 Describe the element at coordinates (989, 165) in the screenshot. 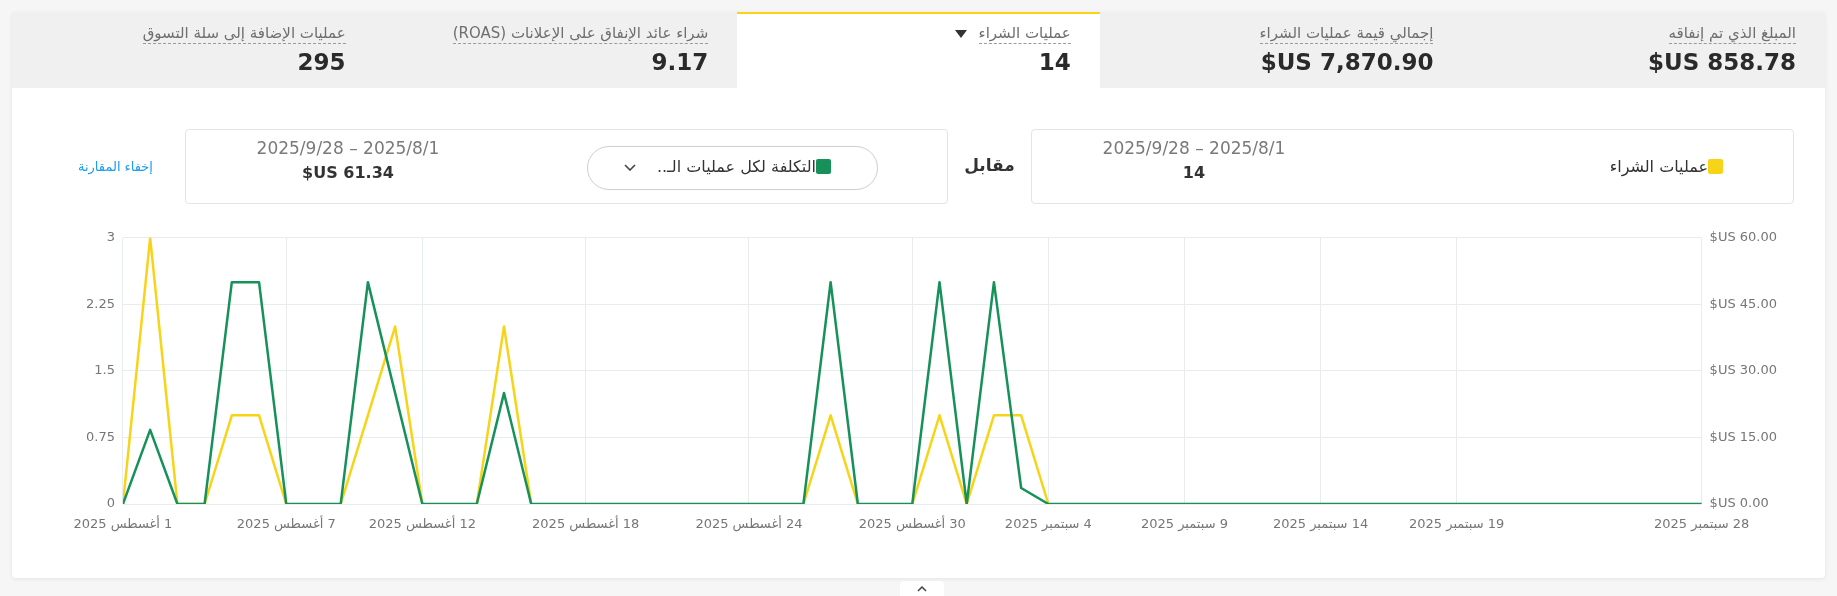

I see `text: مقابل` at that location.